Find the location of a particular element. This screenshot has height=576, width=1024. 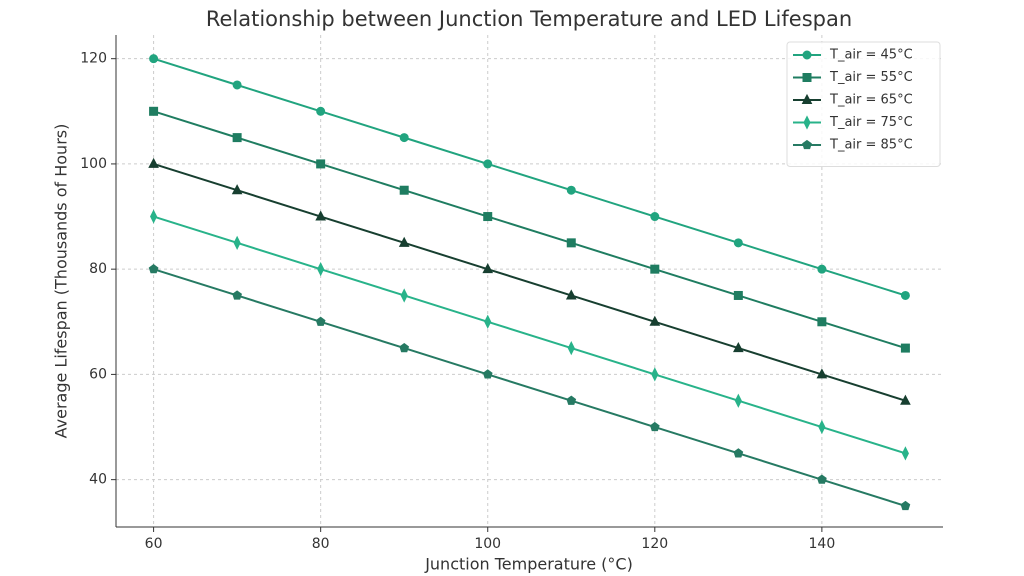

y-tick-label: 120 is located at coordinates (93, 59).